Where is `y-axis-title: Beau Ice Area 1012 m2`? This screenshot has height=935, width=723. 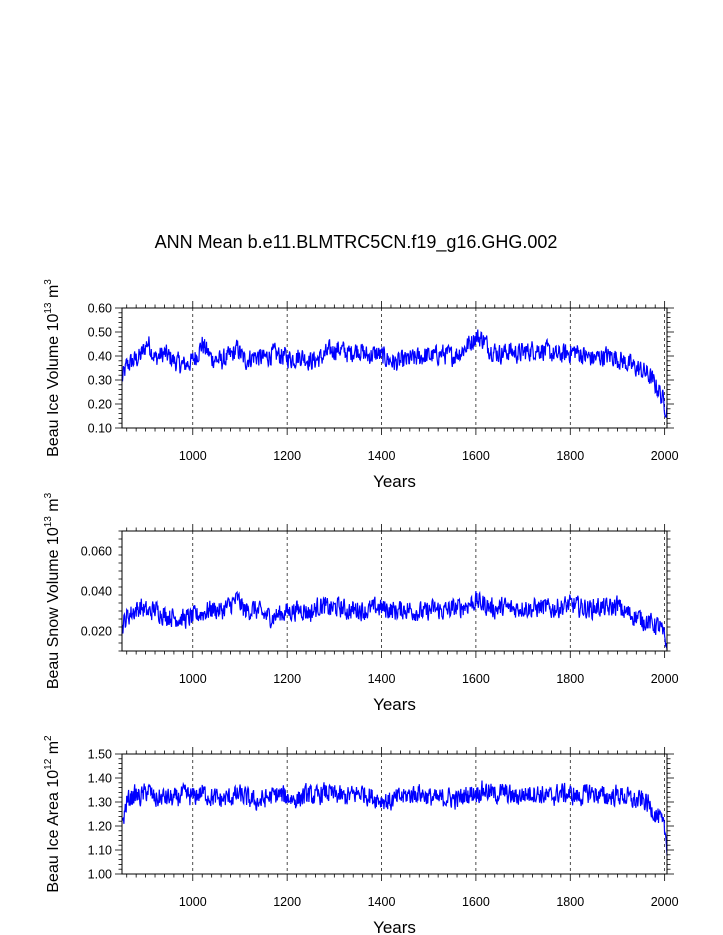 y-axis-title: Beau Ice Area 1012 m2 is located at coordinates (52, 814).